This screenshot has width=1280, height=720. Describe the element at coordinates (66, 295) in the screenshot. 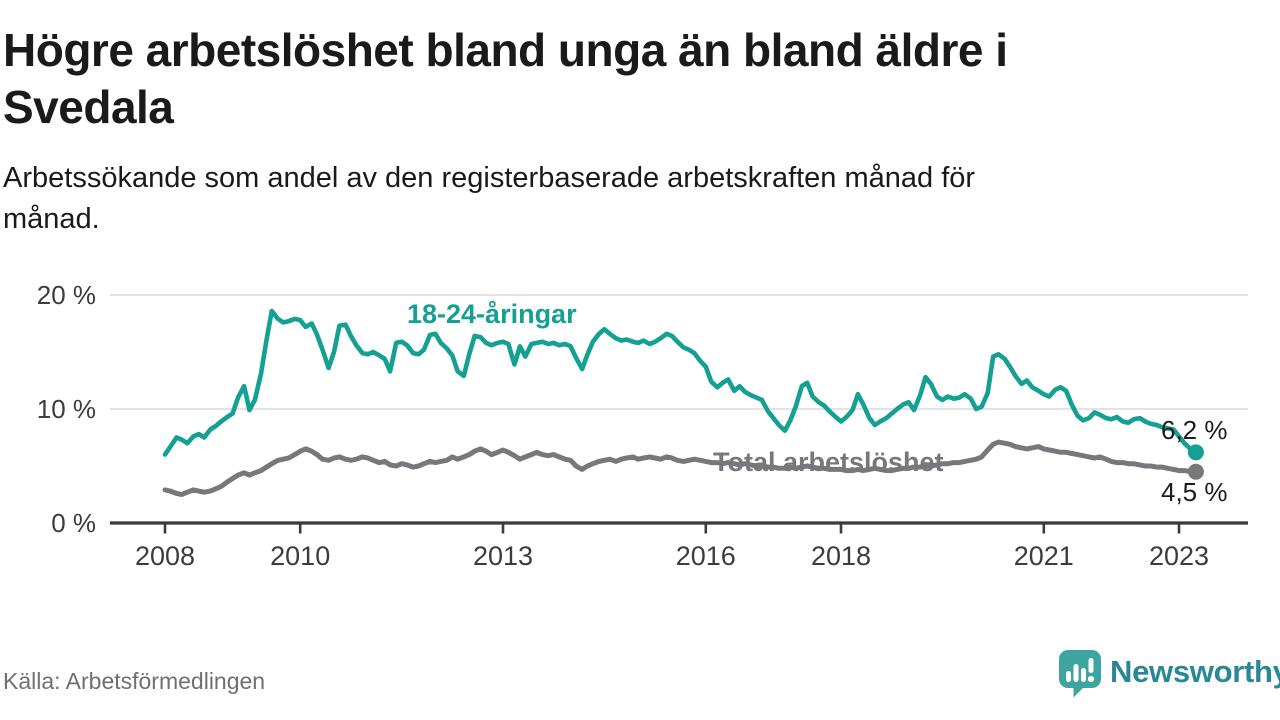

I see `y-axis-label: 20 %` at that location.